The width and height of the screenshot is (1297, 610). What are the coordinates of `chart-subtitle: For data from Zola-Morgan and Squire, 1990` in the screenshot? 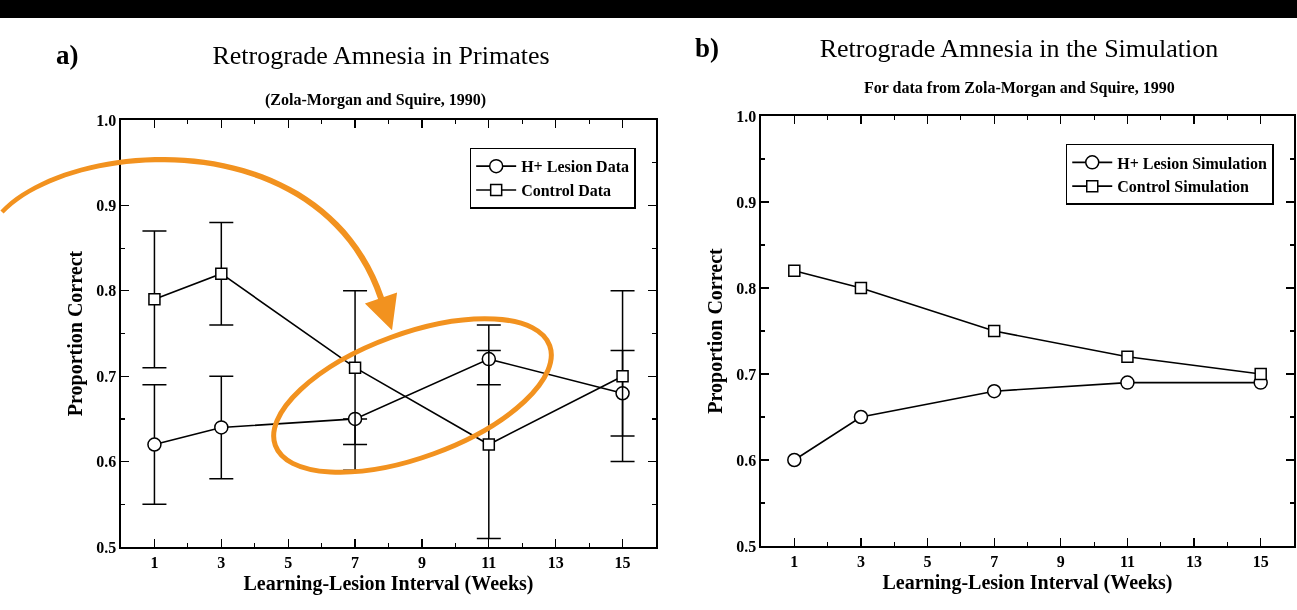 It's located at (1019, 88).